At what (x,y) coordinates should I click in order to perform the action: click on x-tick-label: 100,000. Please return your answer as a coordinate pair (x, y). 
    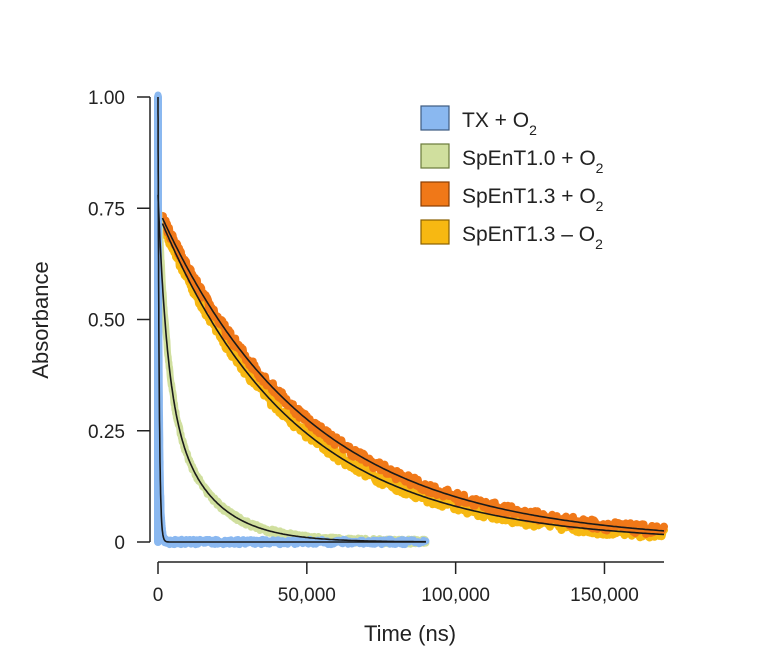
    Looking at the image, I should click on (455, 595).